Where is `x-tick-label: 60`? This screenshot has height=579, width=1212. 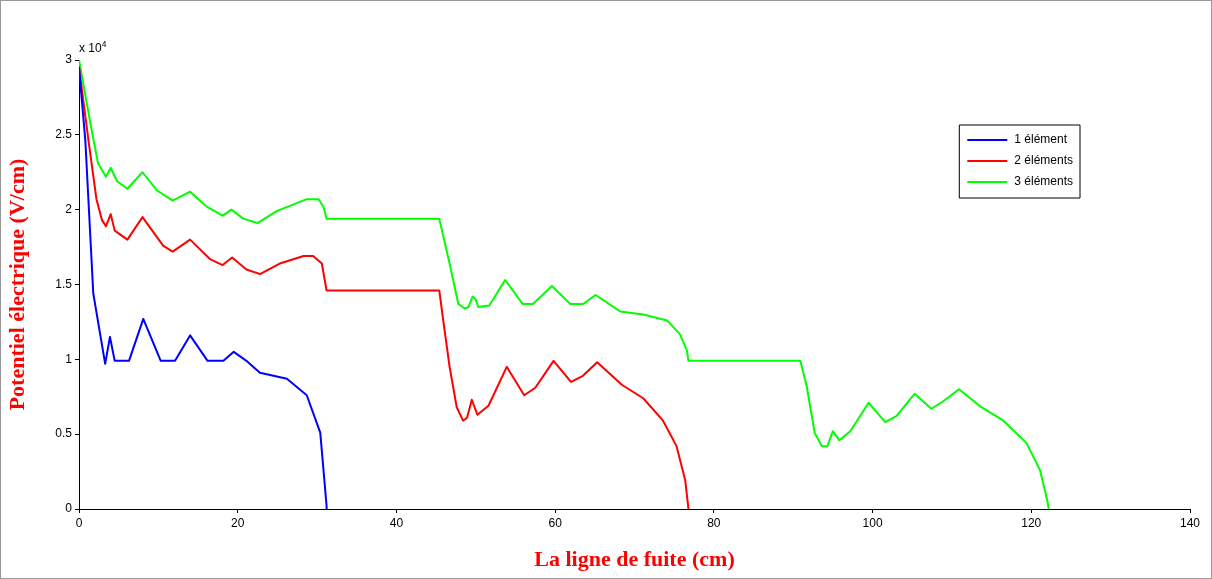 x-tick-label: 60 is located at coordinates (555, 522).